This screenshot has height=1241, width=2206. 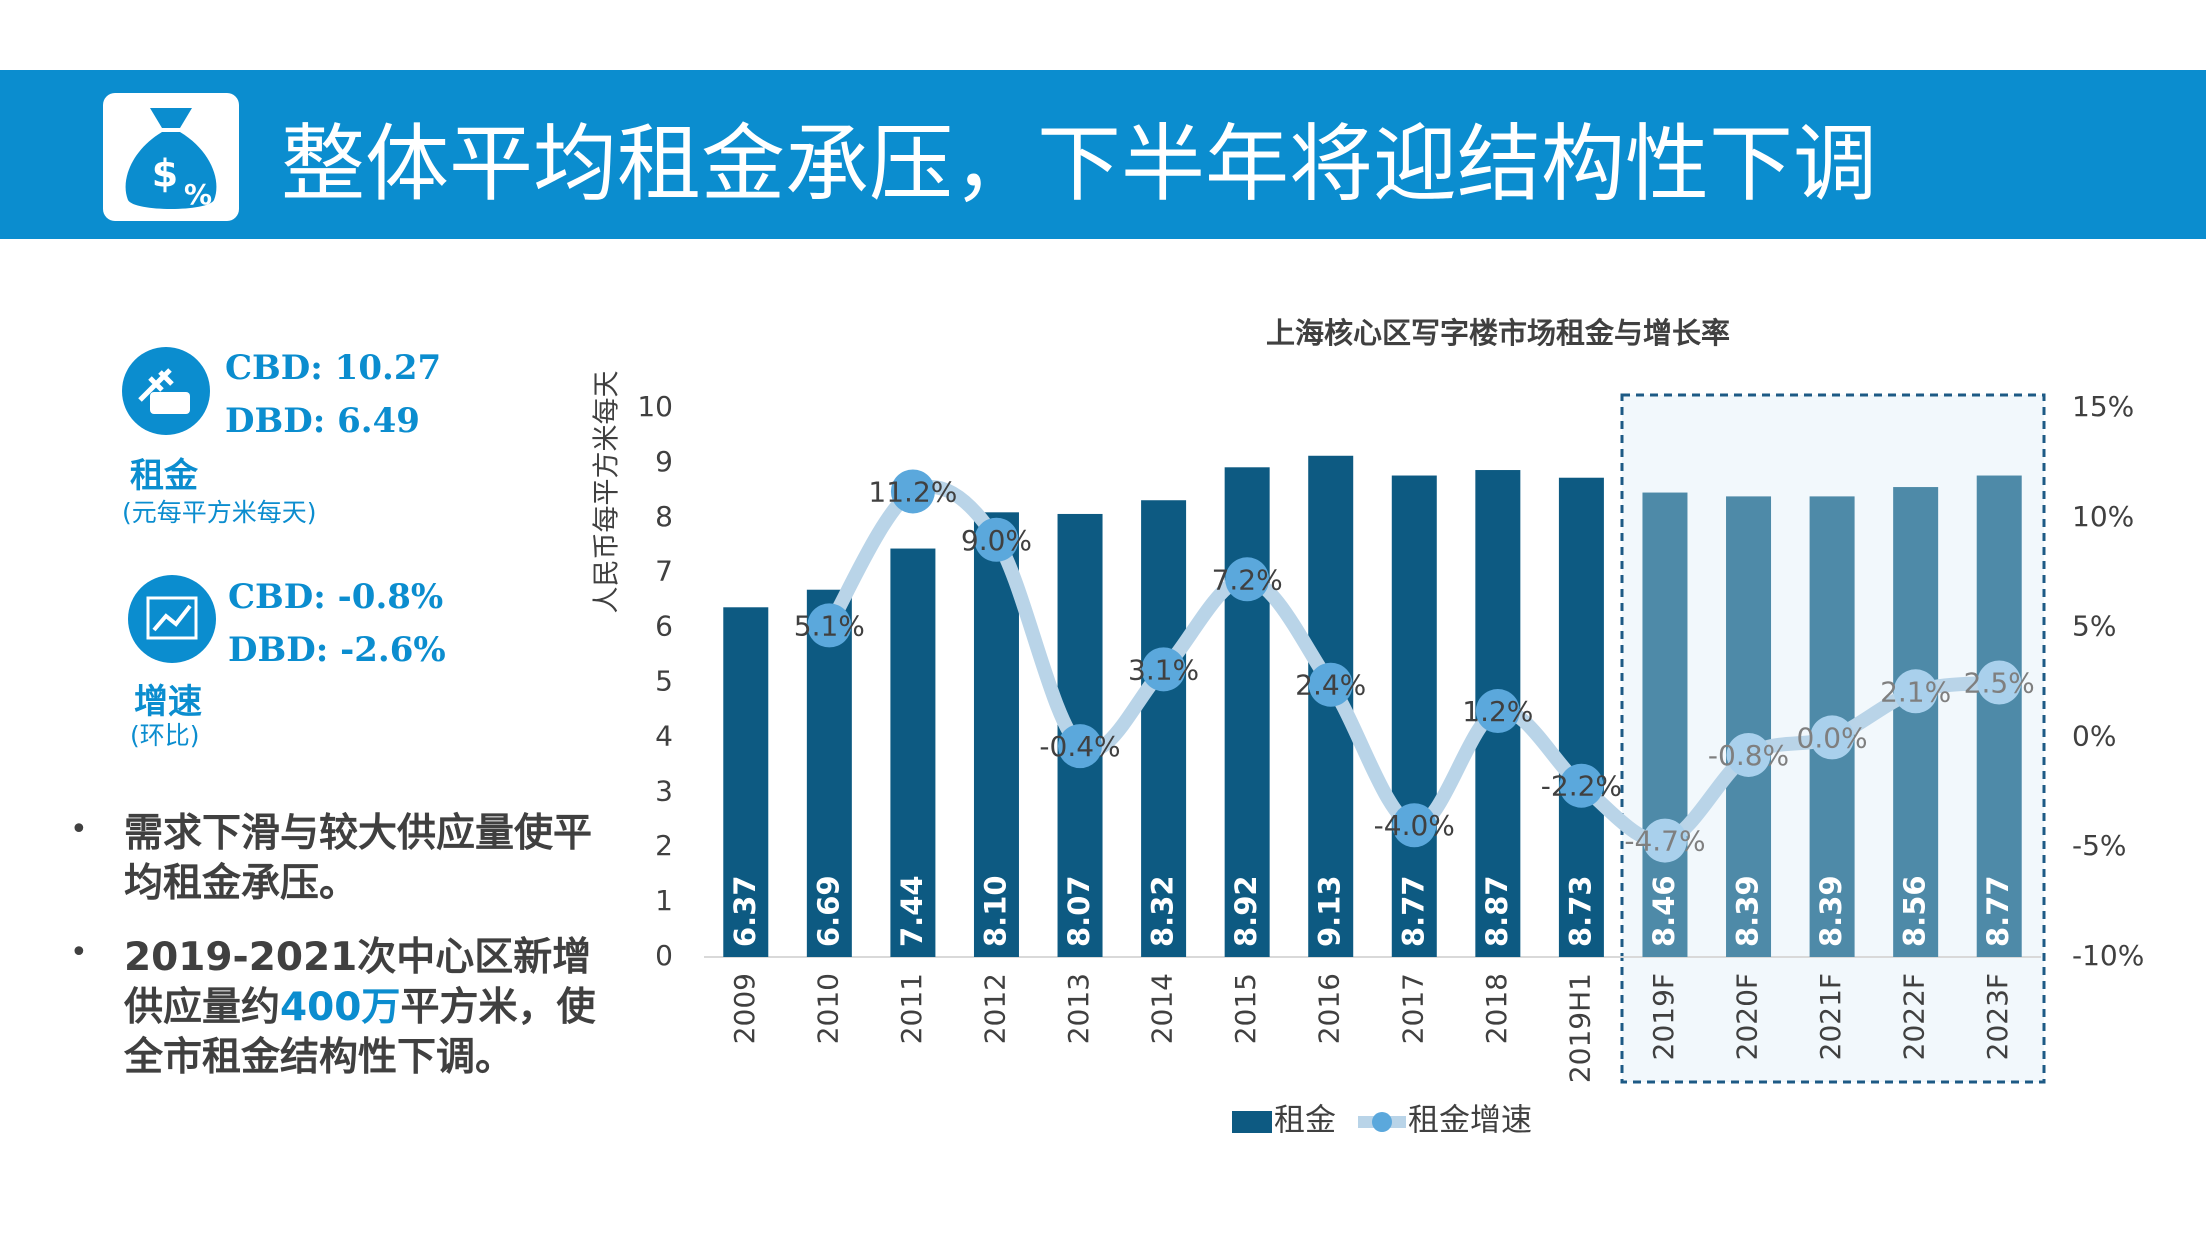 I want to click on line-value-label: 0.0%, so click(x=1832, y=737).